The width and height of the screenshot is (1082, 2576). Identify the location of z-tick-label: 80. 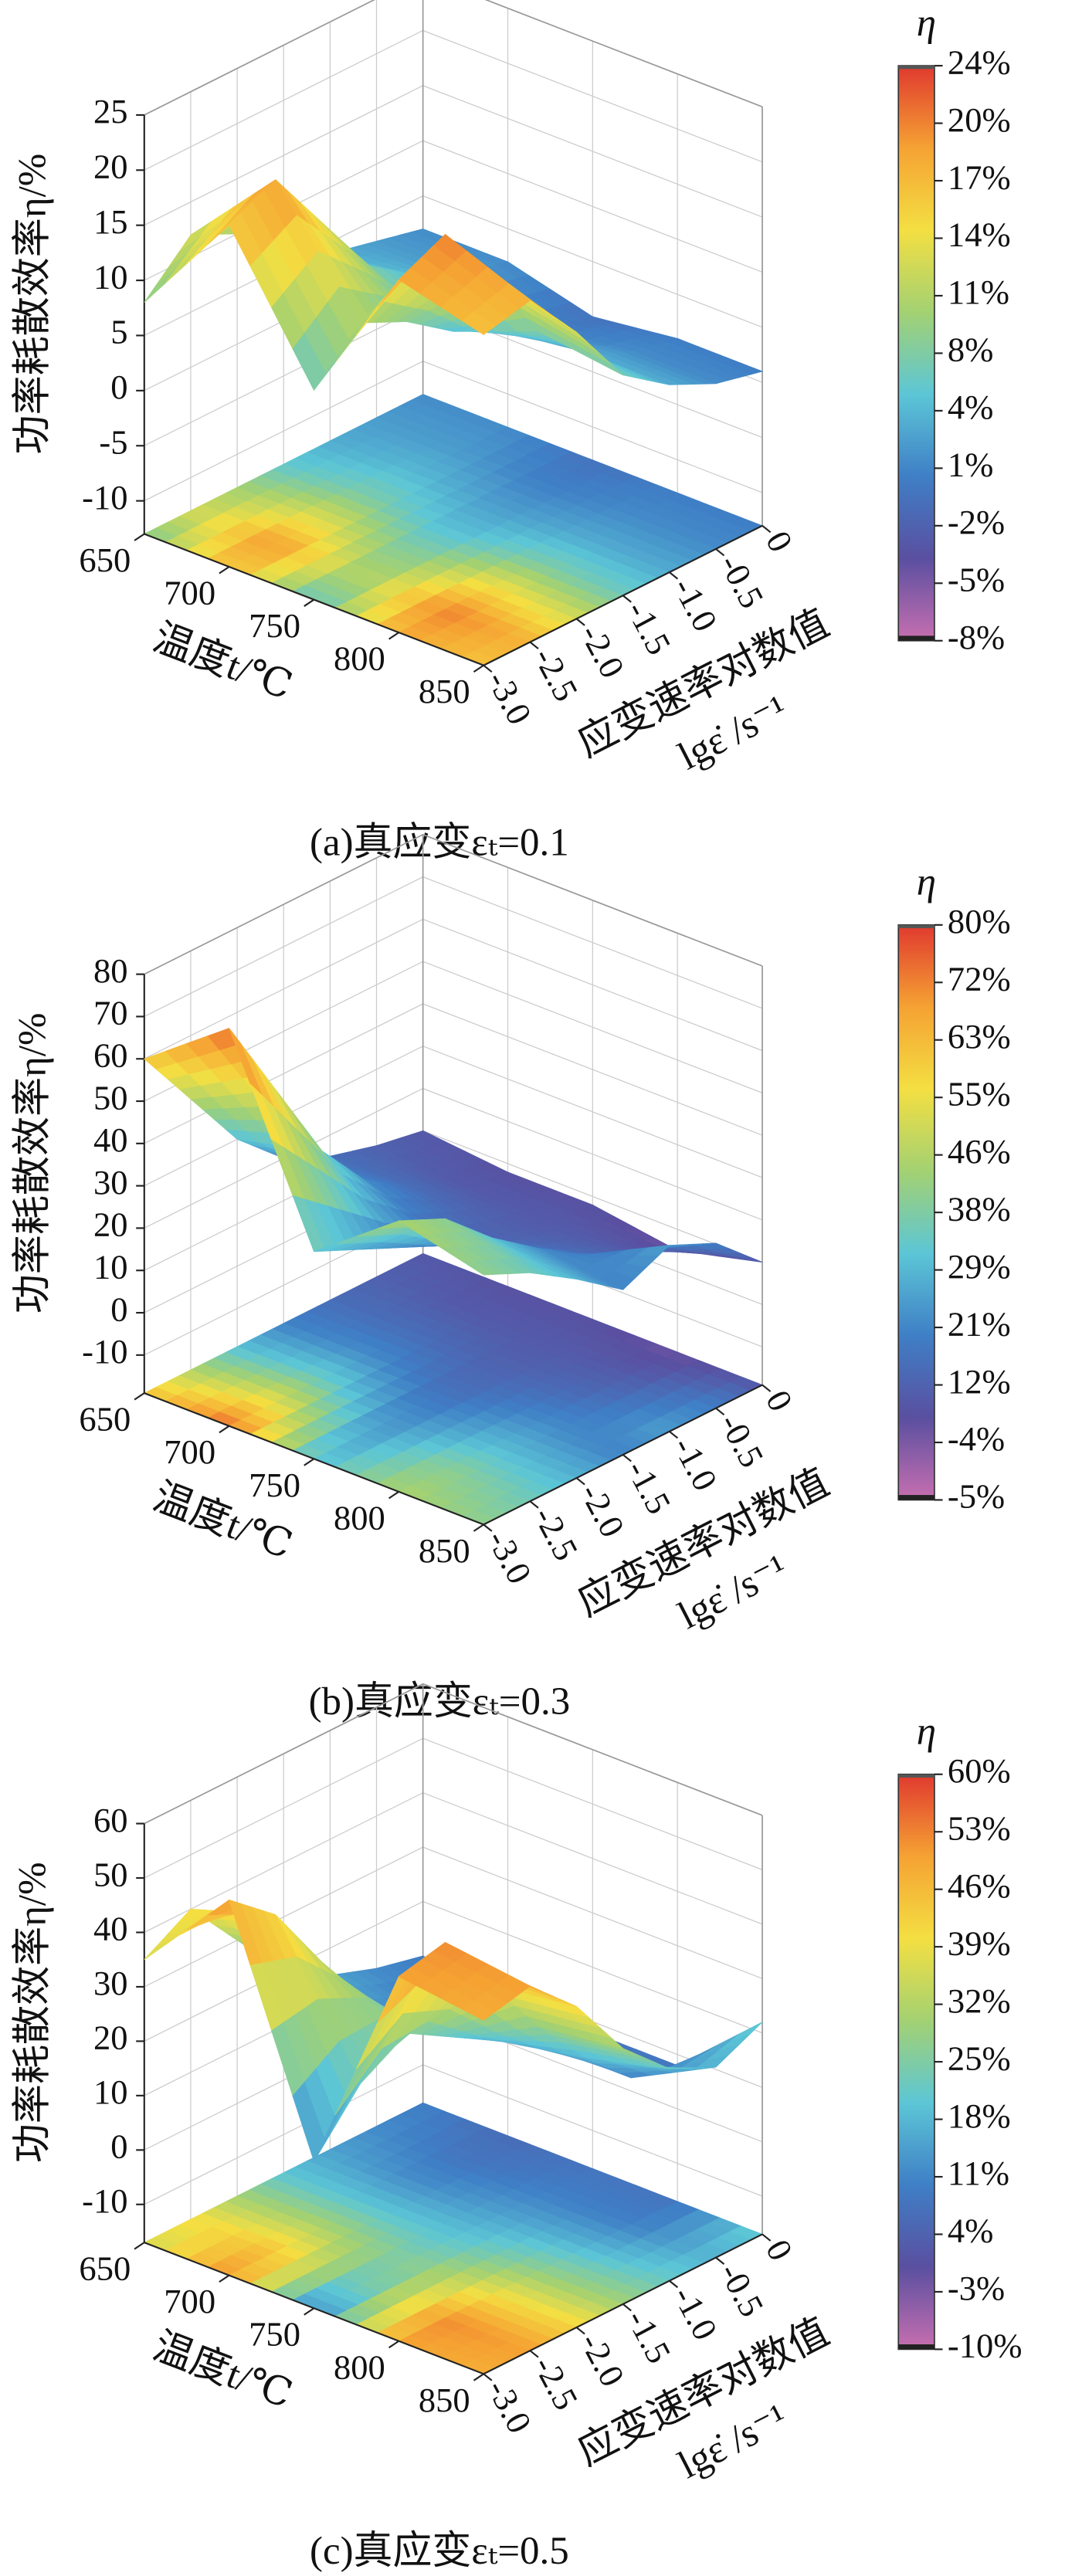
(110, 970).